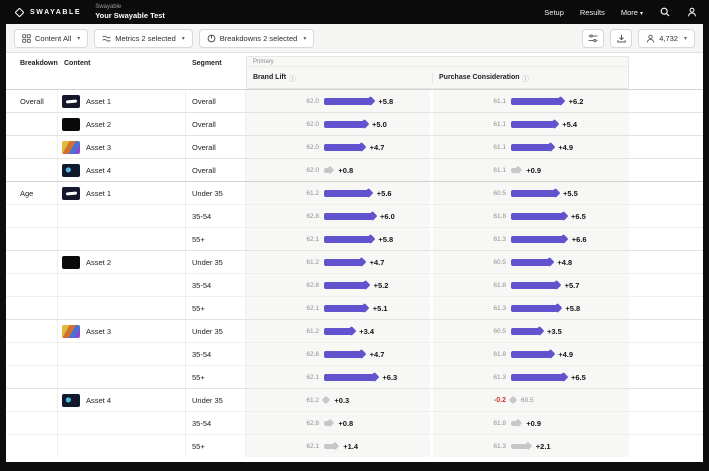 This screenshot has width=709, height=471. What do you see at coordinates (379, 124) in the screenshot?
I see `lift-value: +5.0` at bounding box center [379, 124].